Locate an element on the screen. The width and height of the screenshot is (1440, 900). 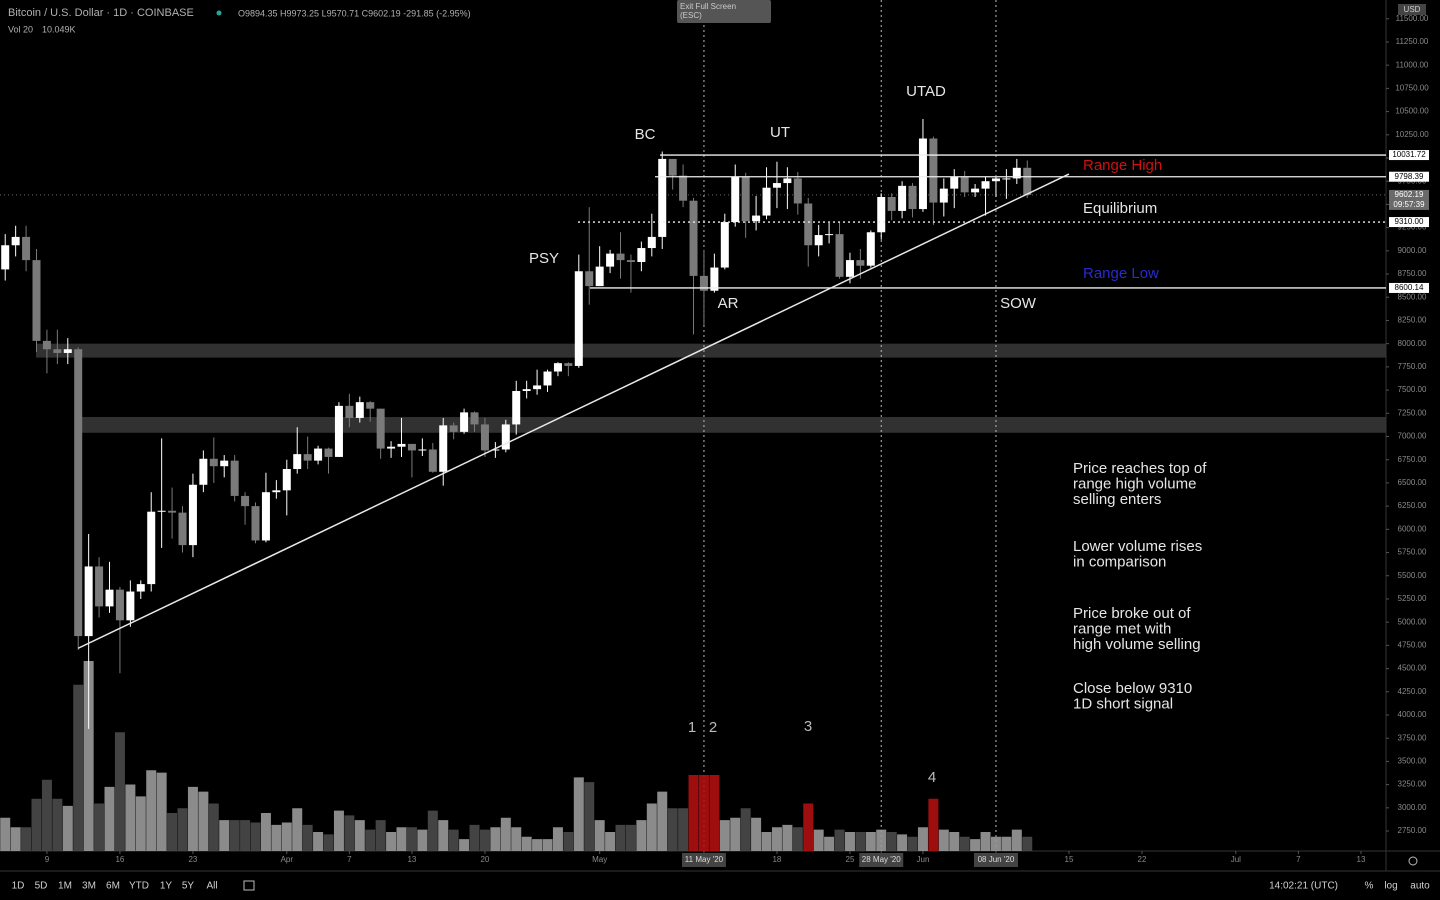
range-button: 5D is located at coordinates (41, 886).